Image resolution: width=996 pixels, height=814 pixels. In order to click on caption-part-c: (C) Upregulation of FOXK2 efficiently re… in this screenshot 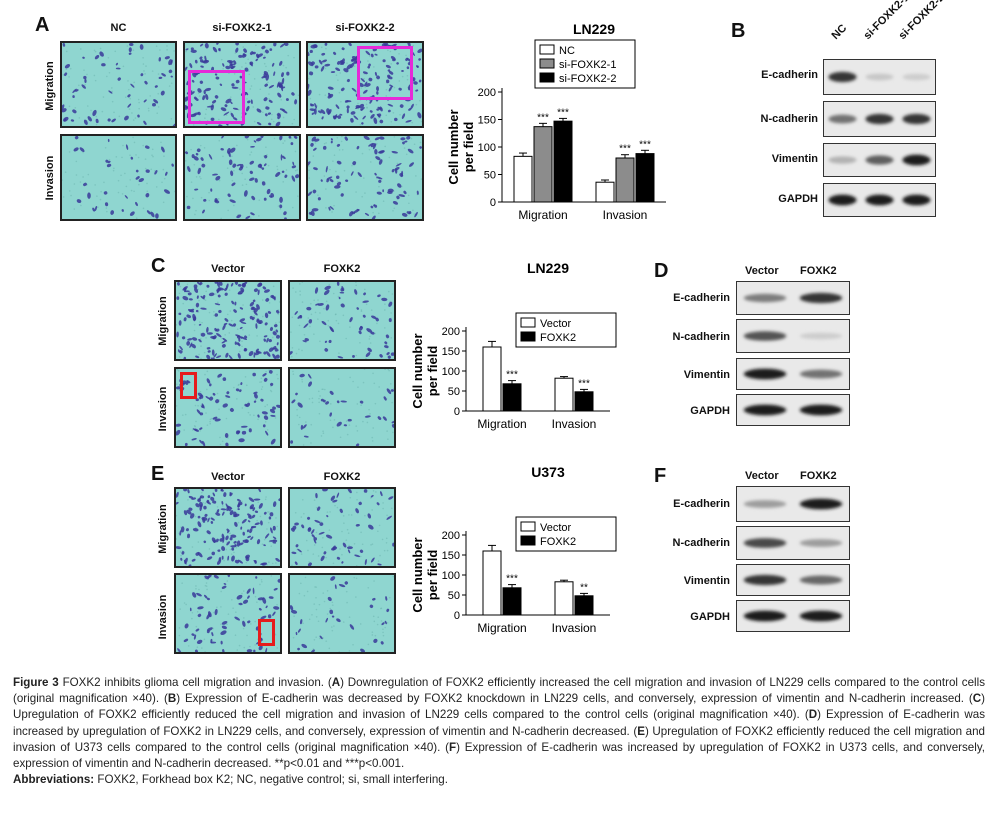, I will do `click(499, 707)`.